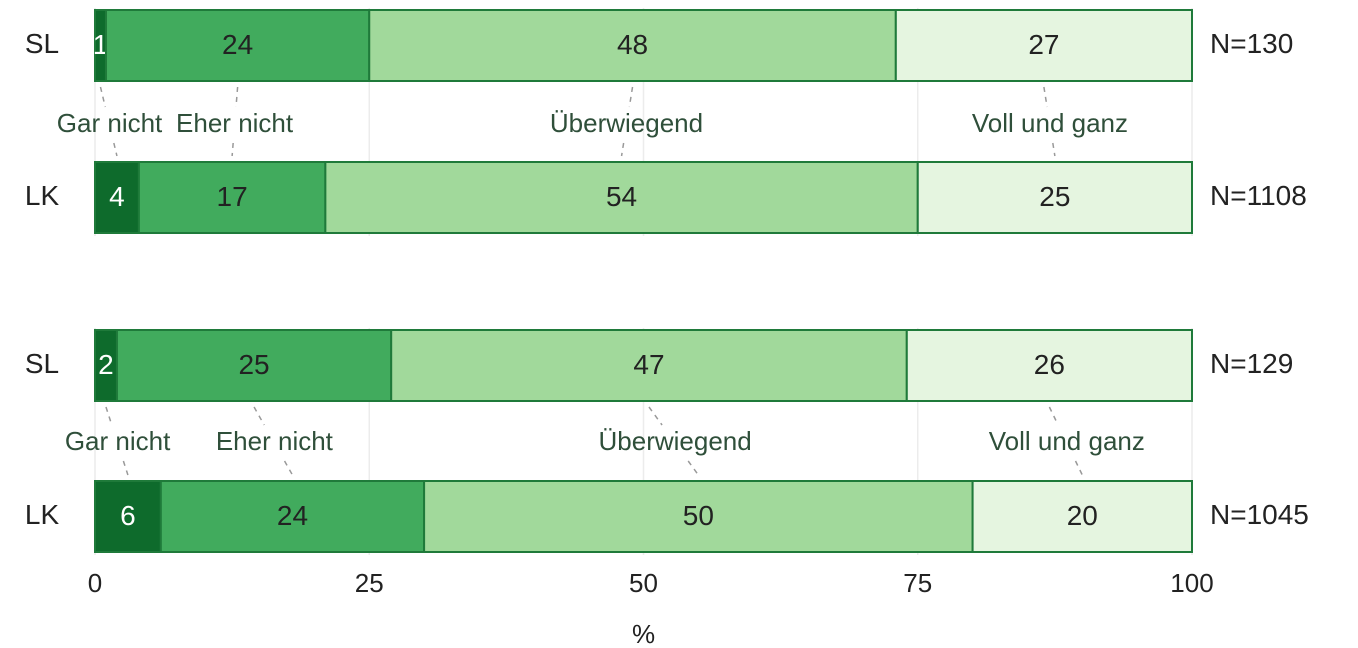 The height and width of the screenshot is (648, 1358). I want to click on x-tick-label: 0, so click(95, 583).